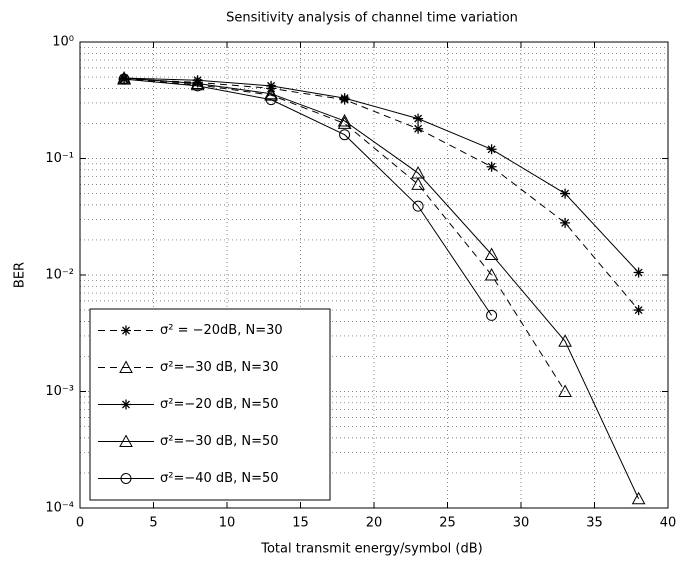 This screenshot has width=677, height=563. What do you see at coordinates (594, 523) in the screenshot?
I see `x-tick-label: 35` at bounding box center [594, 523].